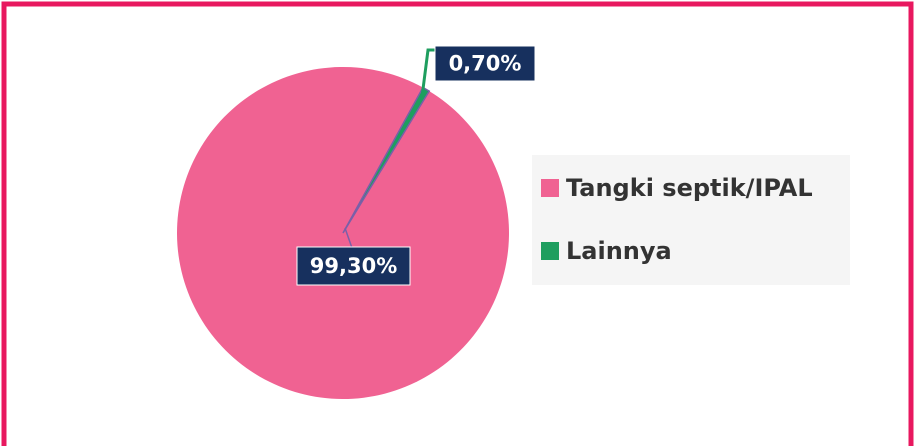 The width and height of the screenshot is (915, 446). Describe the element at coordinates (691, 220) in the screenshot. I see `legend-box` at that location.